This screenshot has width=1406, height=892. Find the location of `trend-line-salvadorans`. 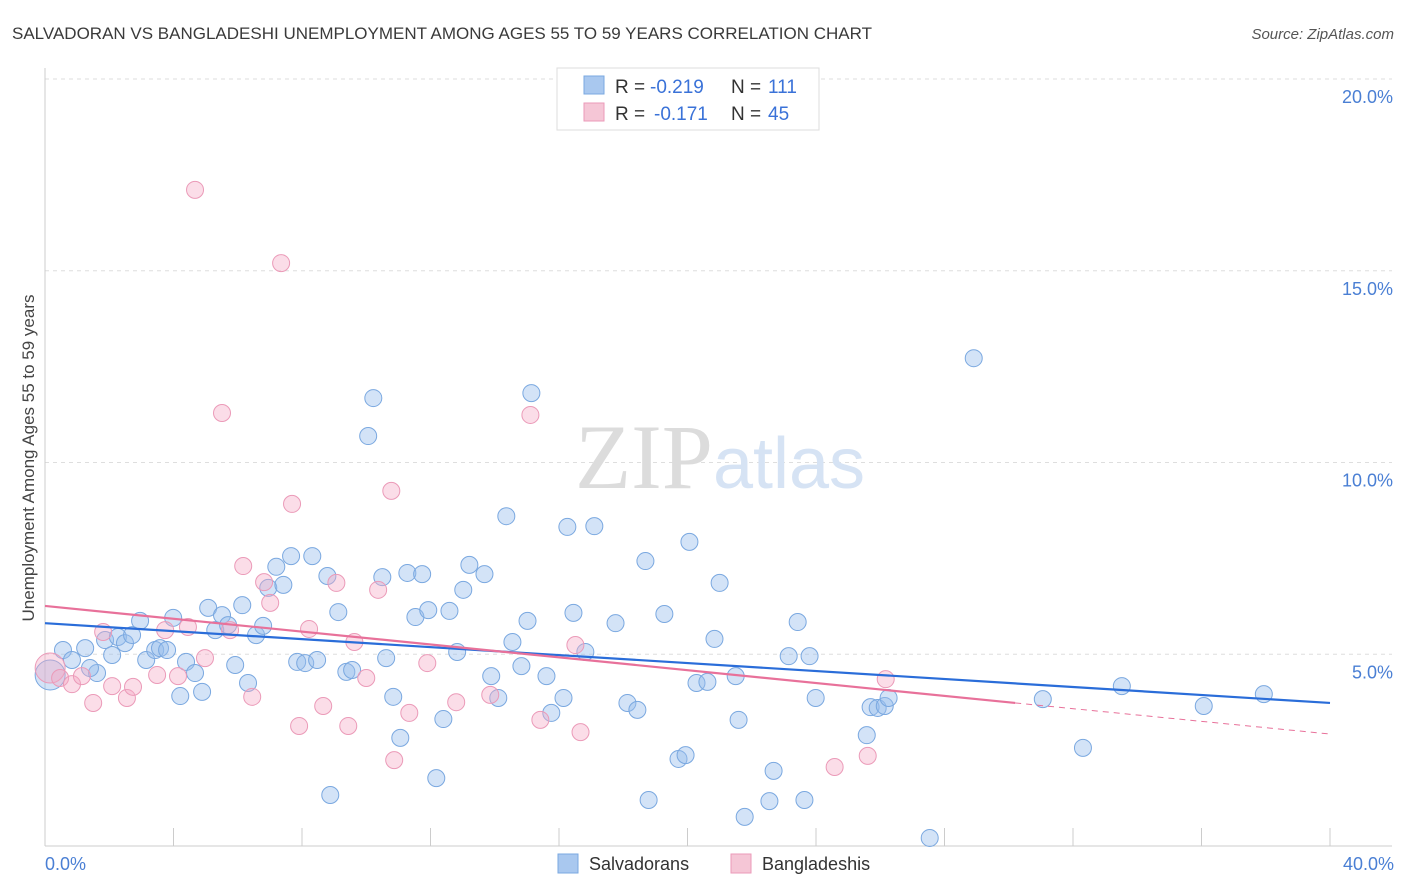

trend-line-salvadorans is located at coordinates (687, 663).